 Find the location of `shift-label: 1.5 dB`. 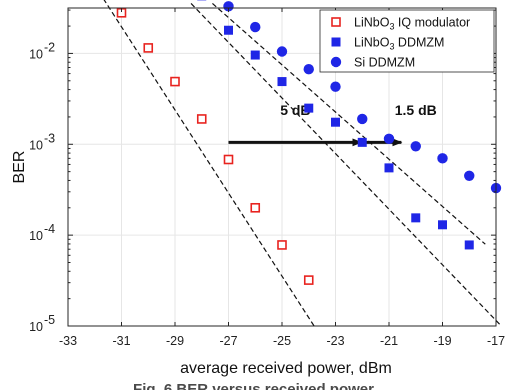

shift-label: 1.5 dB is located at coordinates (416, 110).